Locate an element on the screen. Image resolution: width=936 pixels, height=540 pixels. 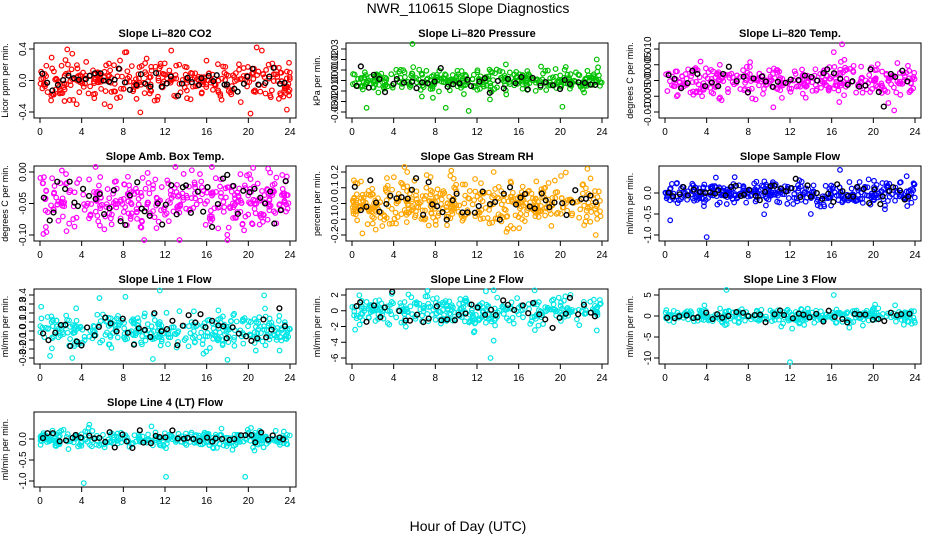
y-tick-label: -2 is located at coordinates (335, 326).